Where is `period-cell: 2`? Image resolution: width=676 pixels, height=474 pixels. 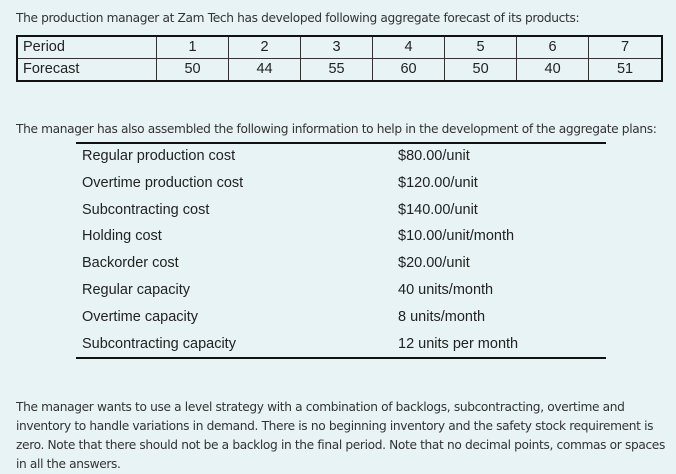
period-cell: 2 is located at coordinates (265, 47).